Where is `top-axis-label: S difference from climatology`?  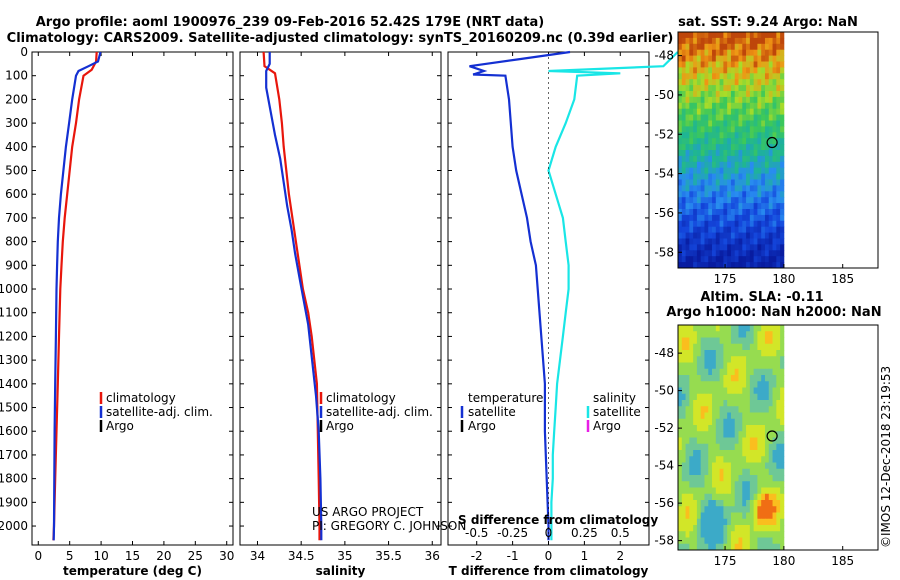
top-axis-label: S difference from climatology is located at coordinates (558, 520).